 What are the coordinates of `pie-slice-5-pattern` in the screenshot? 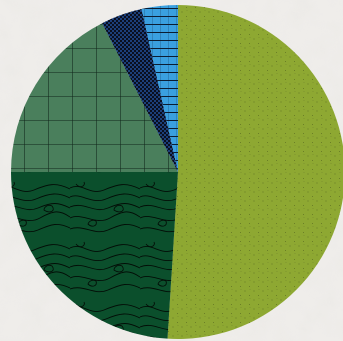 It's located at (159, 88).